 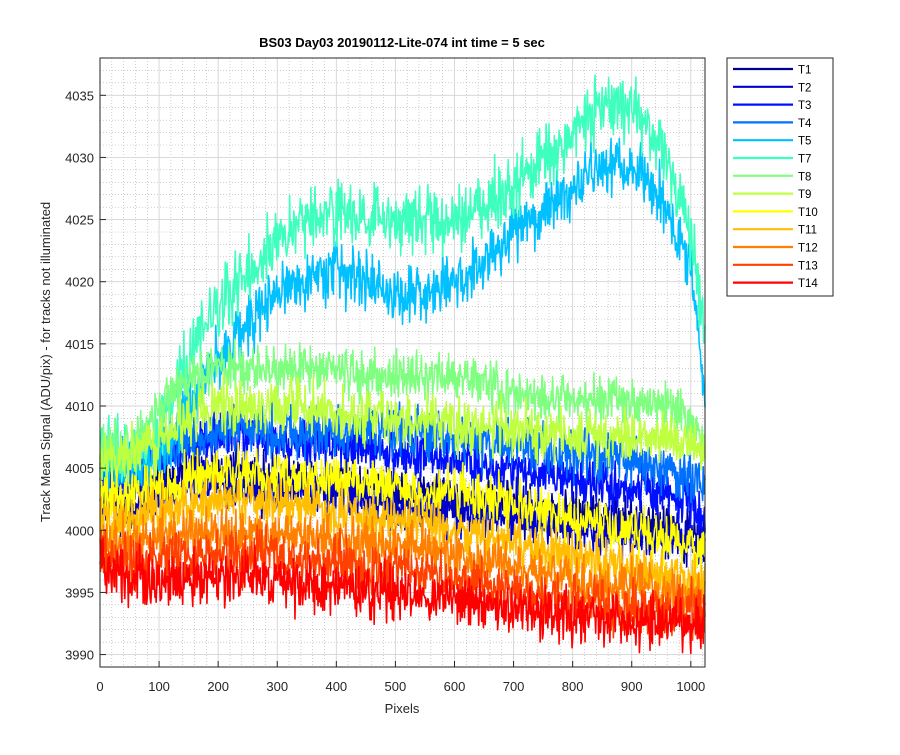 I want to click on y-tick-label: 4035, so click(x=79, y=95).